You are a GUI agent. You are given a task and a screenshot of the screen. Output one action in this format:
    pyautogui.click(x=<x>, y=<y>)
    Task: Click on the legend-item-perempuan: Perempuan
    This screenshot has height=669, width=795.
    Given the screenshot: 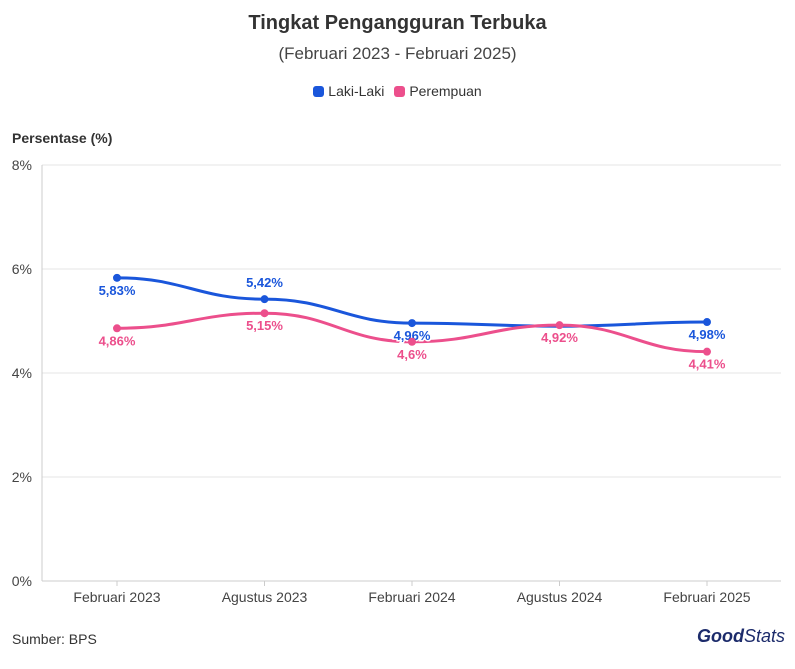 What is the action you would take?
    pyautogui.click(x=438, y=91)
    